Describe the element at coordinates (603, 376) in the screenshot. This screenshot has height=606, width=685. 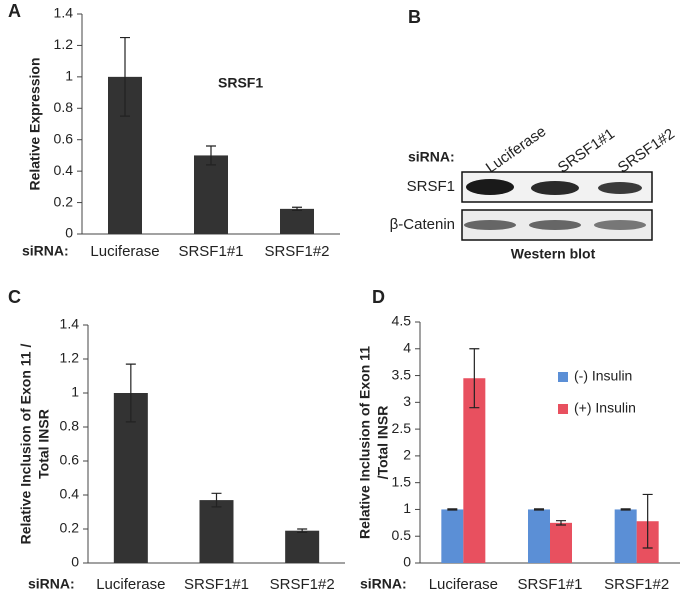
I see `legend-label: (-) Insulin` at that location.